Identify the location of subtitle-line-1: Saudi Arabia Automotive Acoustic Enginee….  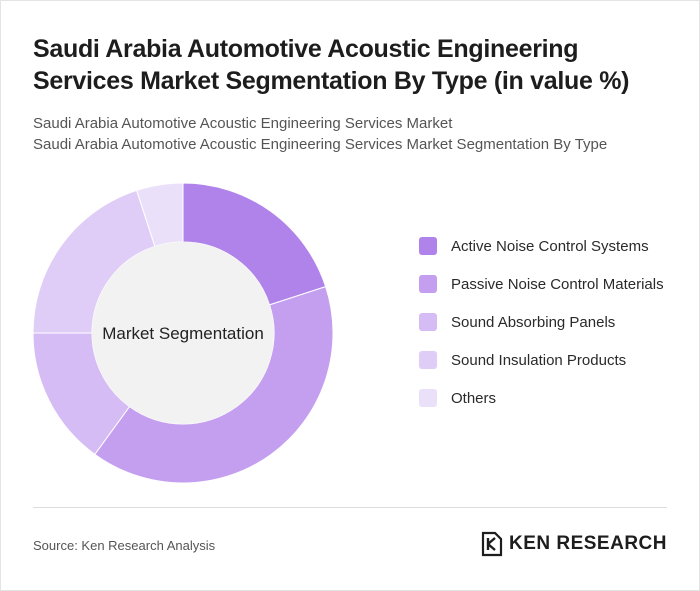
(243, 123).